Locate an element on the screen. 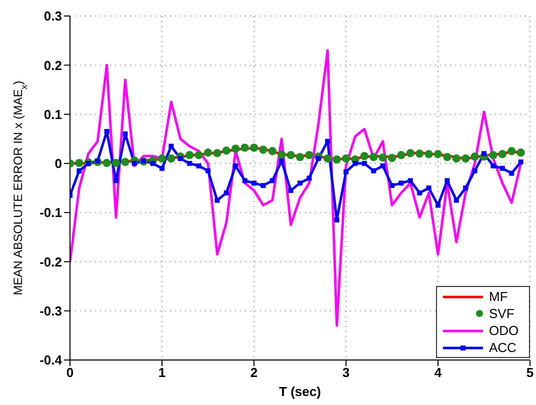  y-tick-label: -0.2 is located at coordinates (51, 262).